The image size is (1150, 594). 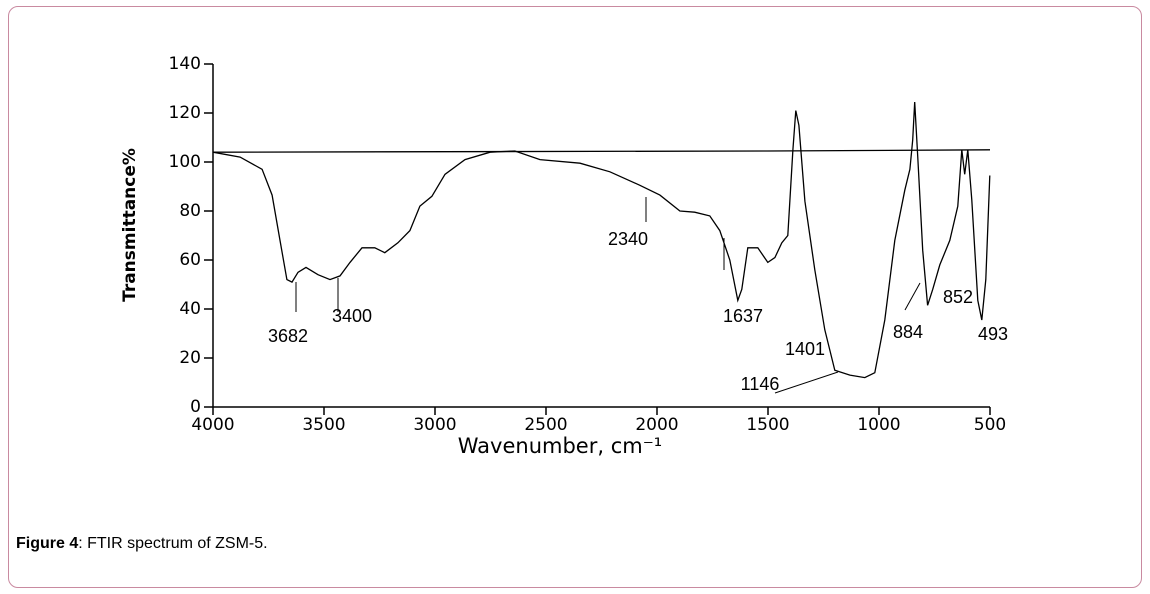 I want to click on y-tick-label: 40, so click(x=190, y=309).